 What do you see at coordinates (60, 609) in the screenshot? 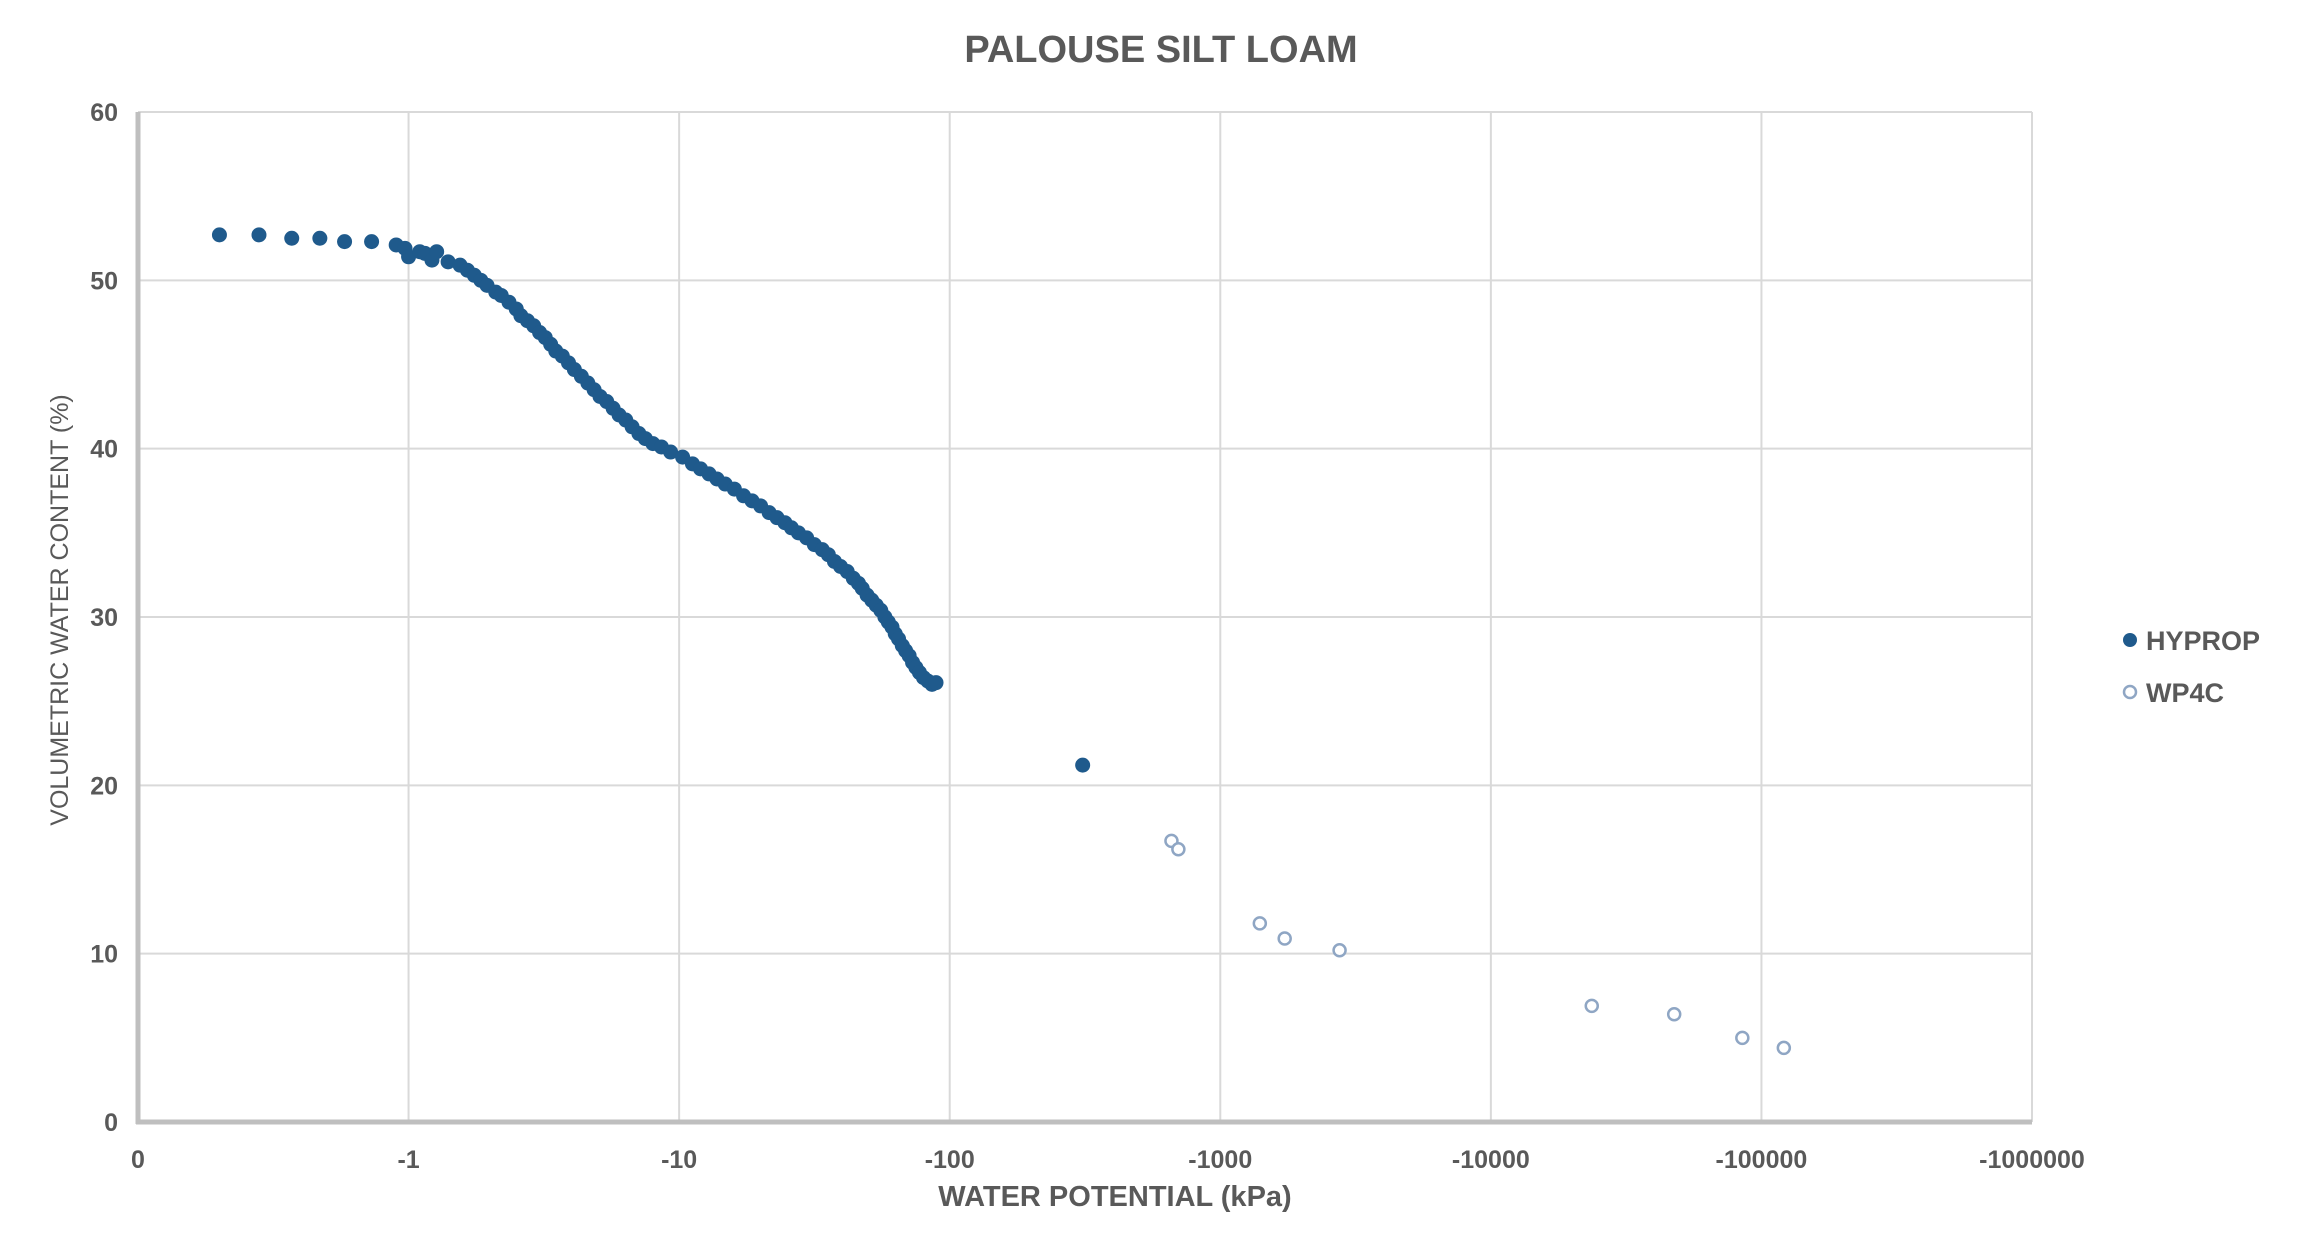
I see `y-axis-title: VOLUMETRIC WATER CONTENT (%)` at bounding box center [60, 609].